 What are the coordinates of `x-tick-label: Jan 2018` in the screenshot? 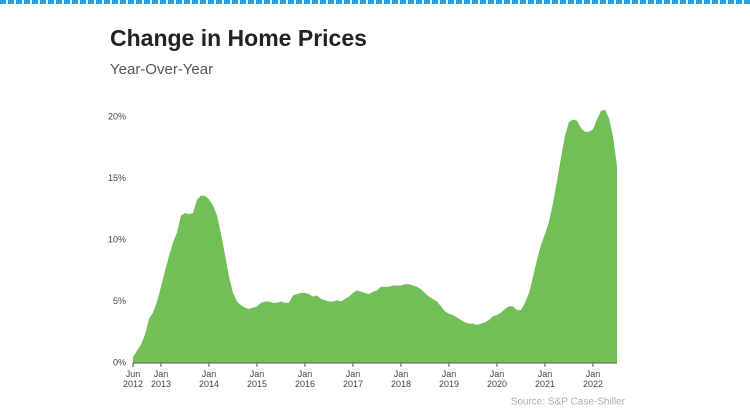 It's located at (401, 379).